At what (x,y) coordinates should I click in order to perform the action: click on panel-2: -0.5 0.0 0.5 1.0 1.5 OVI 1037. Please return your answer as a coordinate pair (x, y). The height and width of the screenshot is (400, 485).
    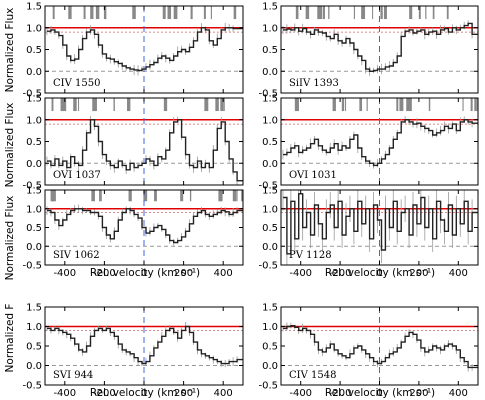
    Looking at the image, I should click on (133, 143).